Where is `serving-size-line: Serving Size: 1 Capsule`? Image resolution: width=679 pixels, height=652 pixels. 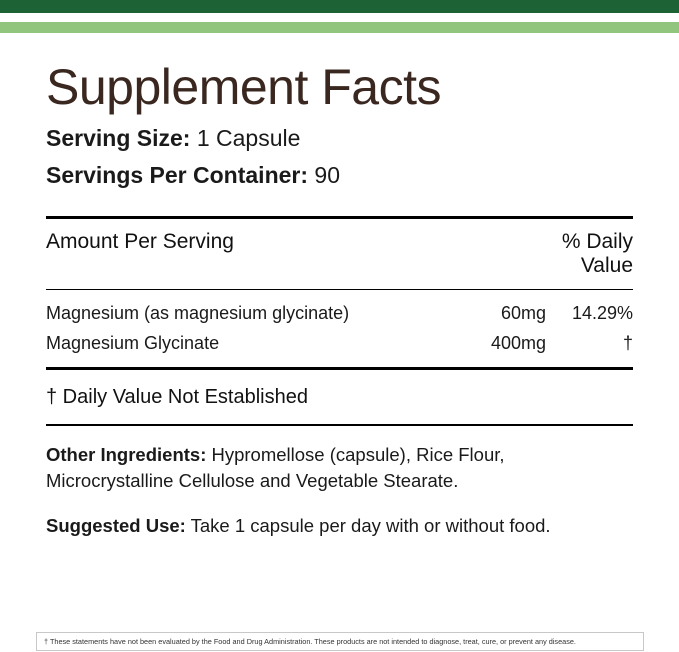
serving-size-line: Serving Size: 1 Capsule is located at coordinates (339, 138).